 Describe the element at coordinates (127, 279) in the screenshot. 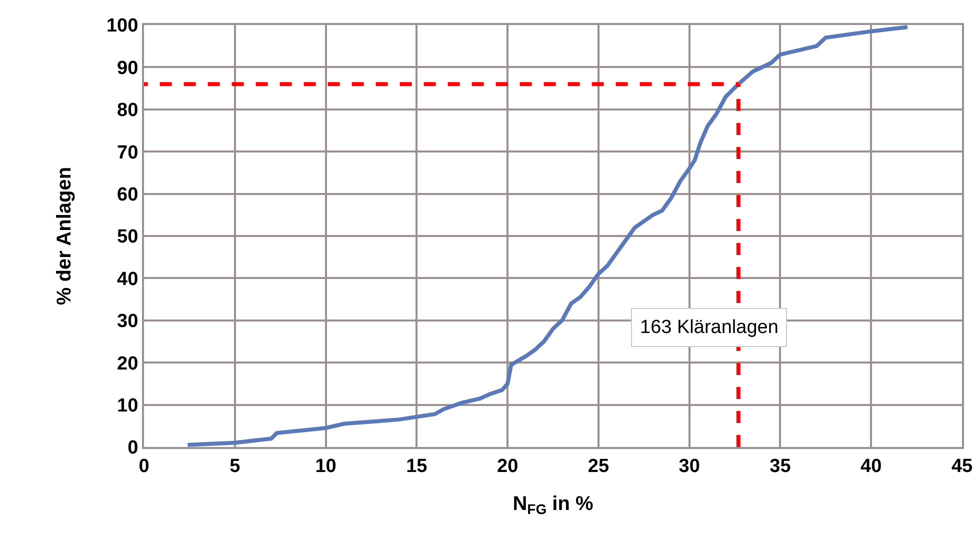

I see `y-tick-label: 40` at that location.